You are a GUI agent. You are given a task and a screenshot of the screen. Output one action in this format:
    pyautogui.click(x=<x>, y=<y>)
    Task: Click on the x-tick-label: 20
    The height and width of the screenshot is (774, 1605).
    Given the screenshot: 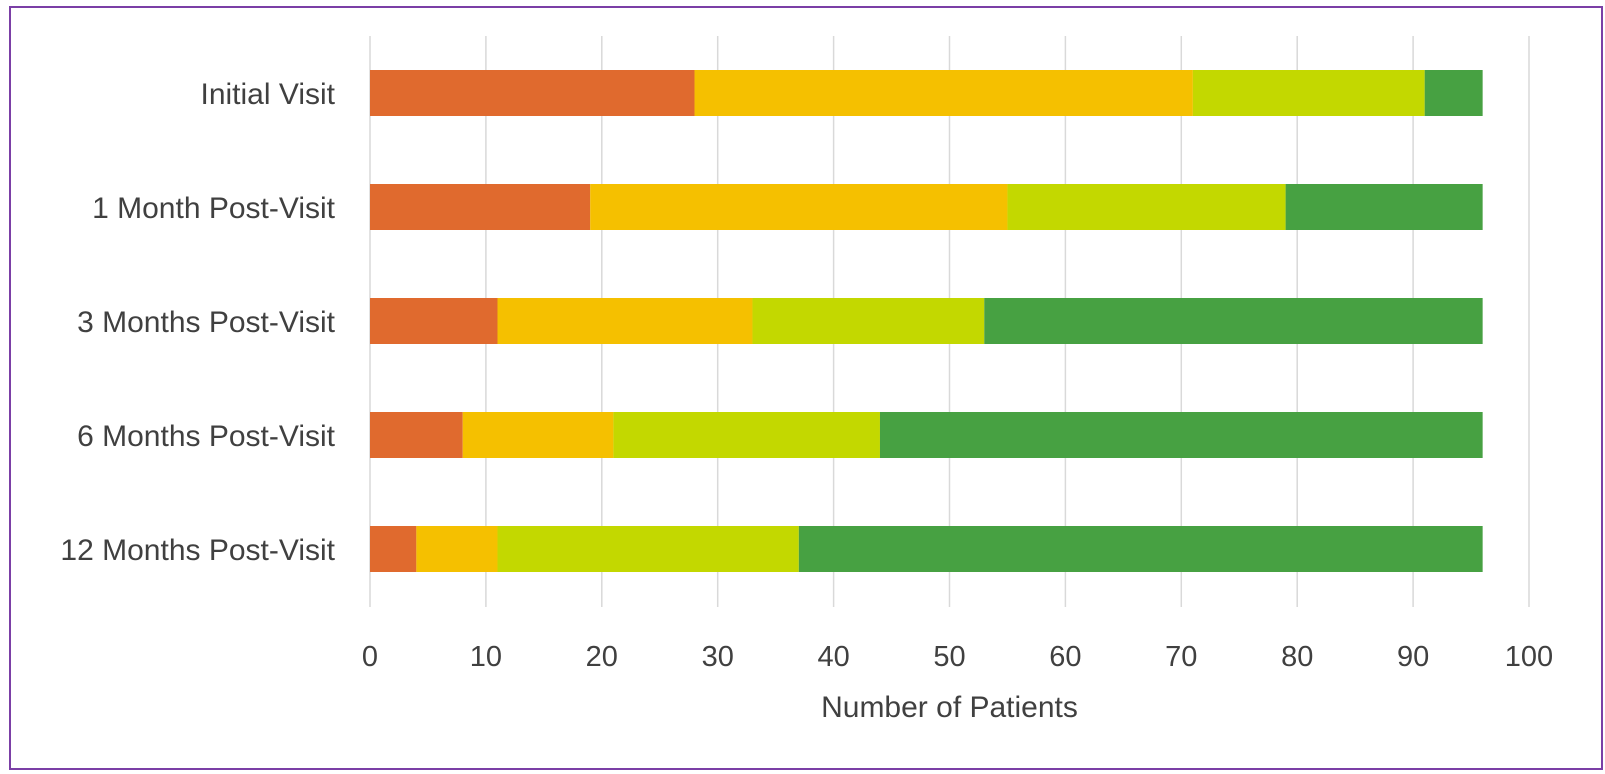 What is the action you would take?
    pyautogui.click(x=602, y=657)
    